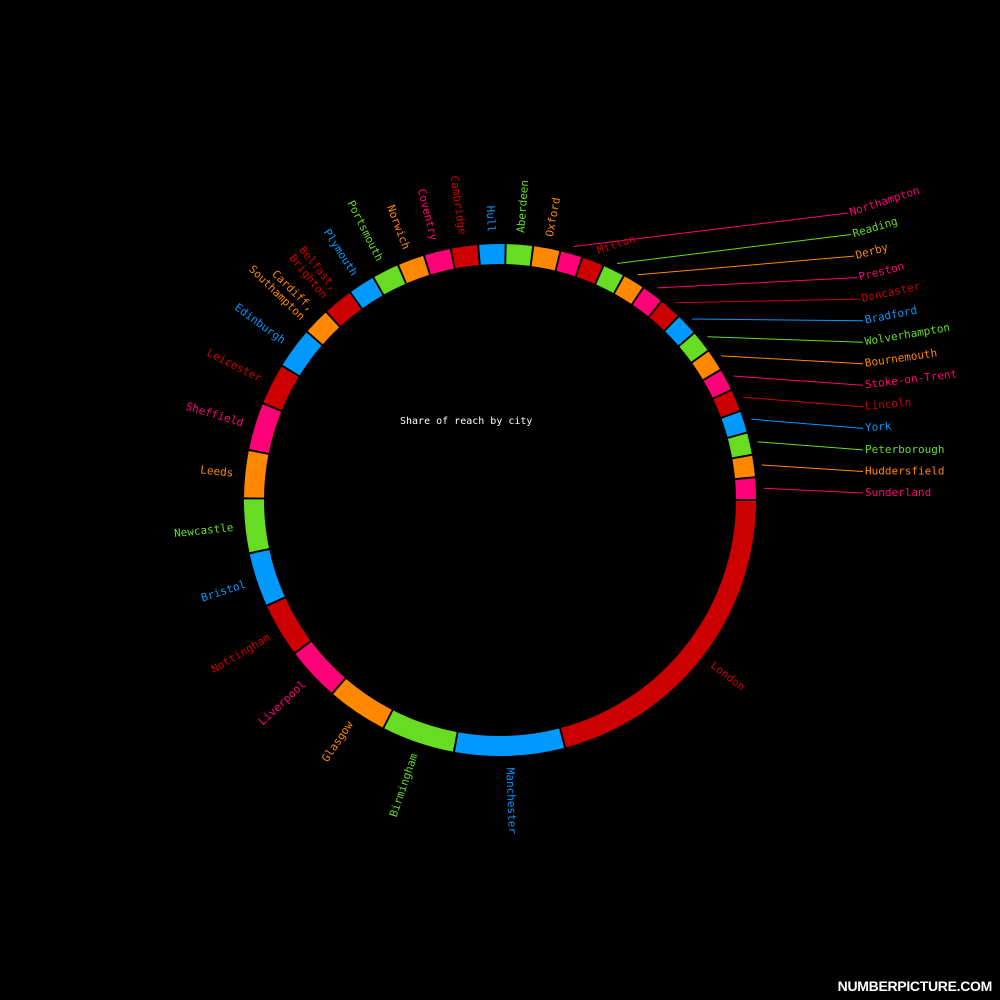  I want to click on label-line: Nottingham, so click(241, 653).